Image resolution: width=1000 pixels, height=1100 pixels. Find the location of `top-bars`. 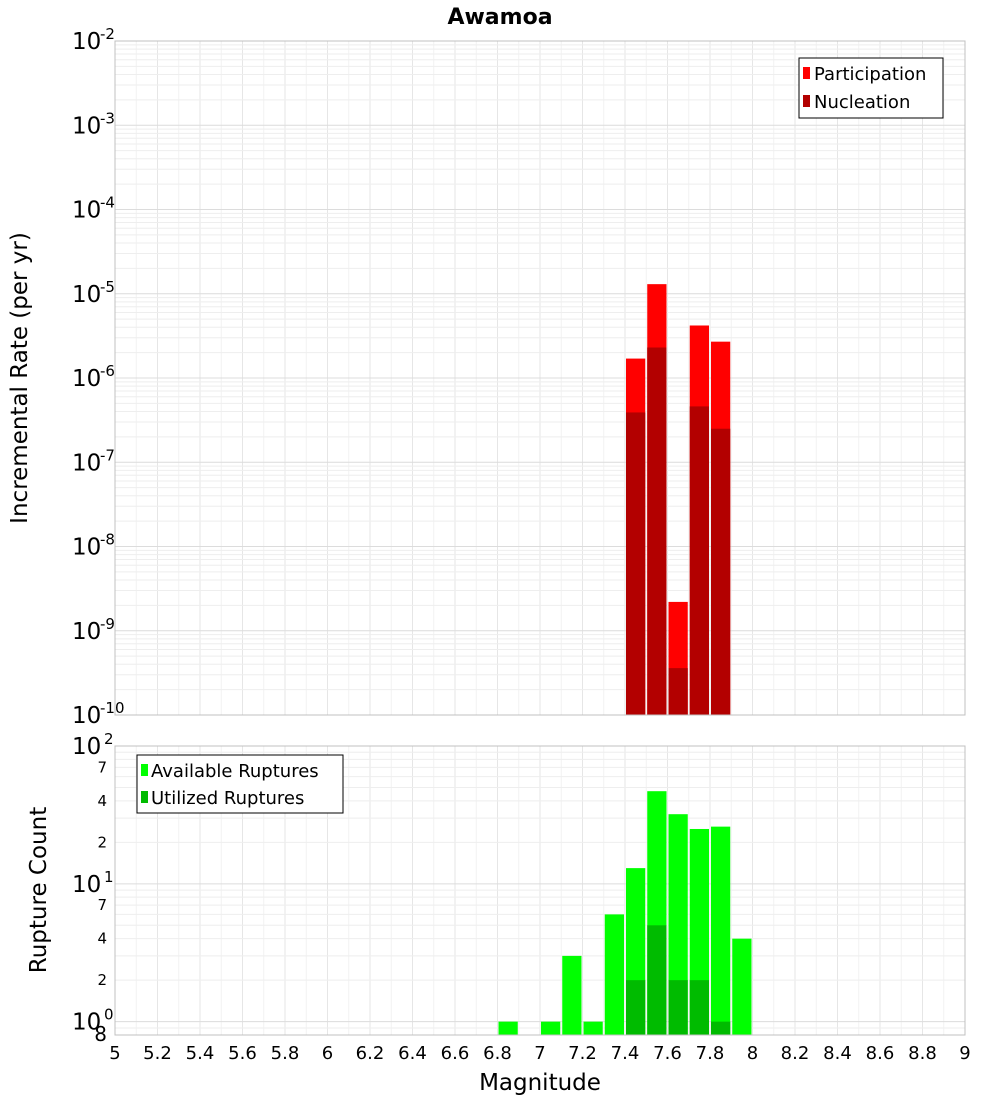

top-bars is located at coordinates (678, 499).